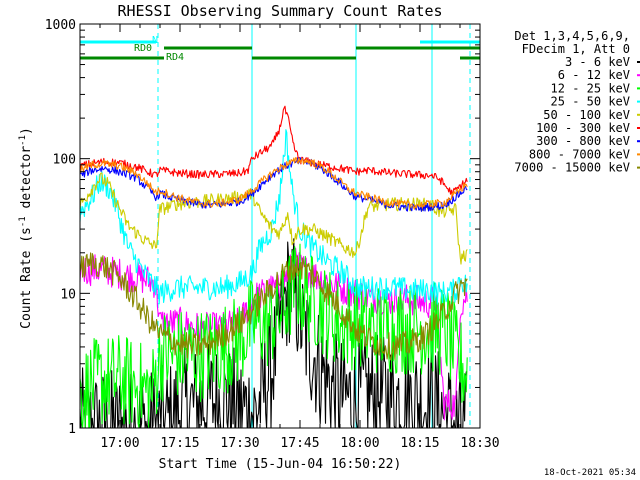  What do you see at coordinates (175, 57) in the screenshot?
I see `state-bar-label-rd4: RD4` at bounding box center [175, 57].